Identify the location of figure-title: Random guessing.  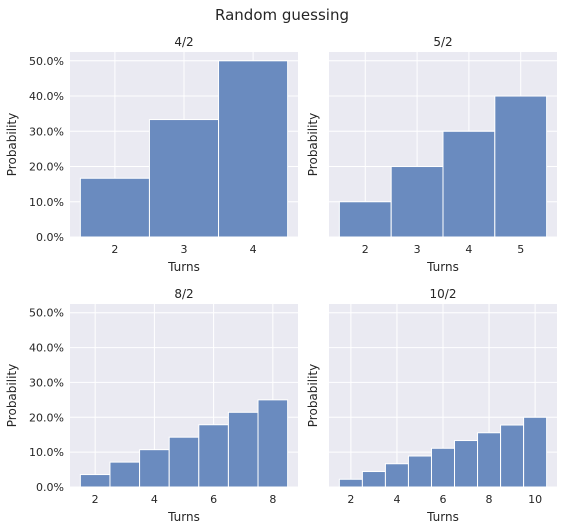
(282, 15).